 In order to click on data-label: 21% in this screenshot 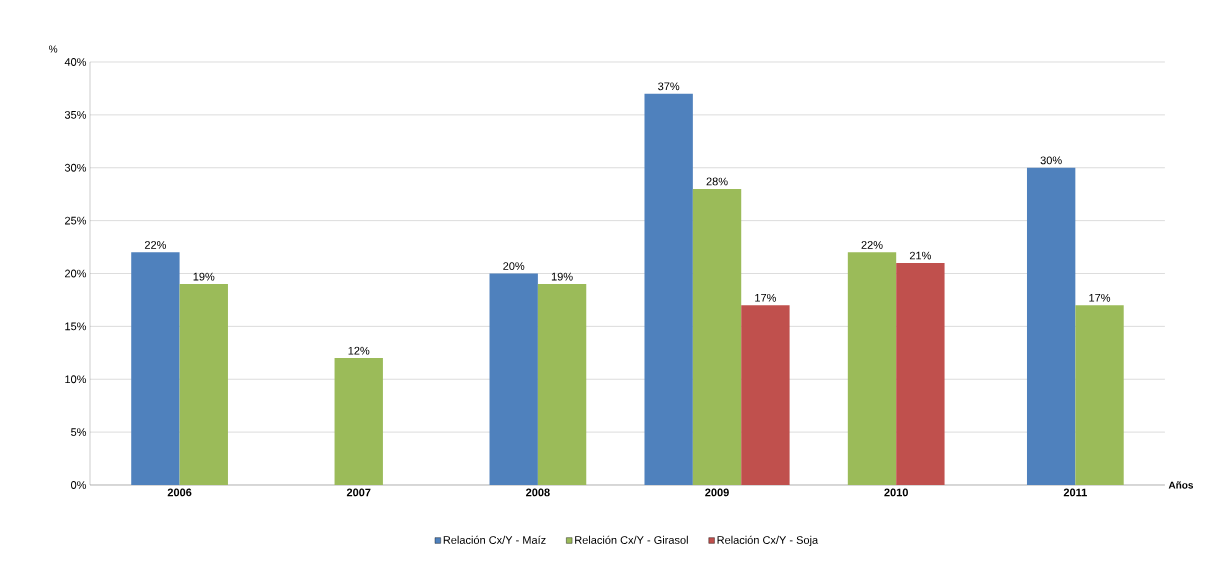, I will do `click(920, 255)`.